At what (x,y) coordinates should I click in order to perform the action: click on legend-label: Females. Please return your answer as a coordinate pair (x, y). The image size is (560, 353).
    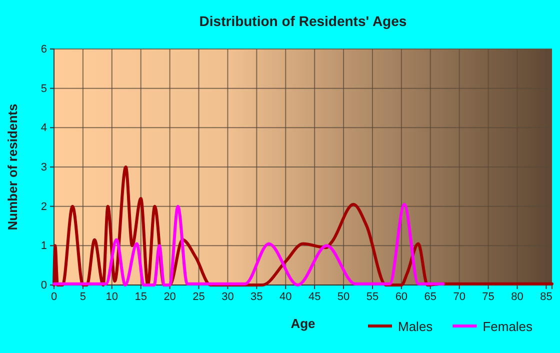
    Looking at the image, I should click on (508, 326).